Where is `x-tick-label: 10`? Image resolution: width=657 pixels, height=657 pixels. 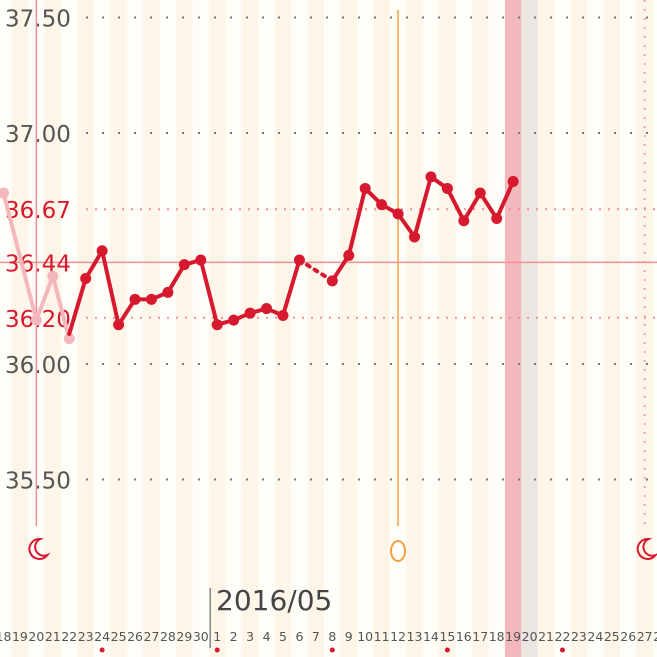 x-tick-label: 10 is located at coordinates (365, 636).